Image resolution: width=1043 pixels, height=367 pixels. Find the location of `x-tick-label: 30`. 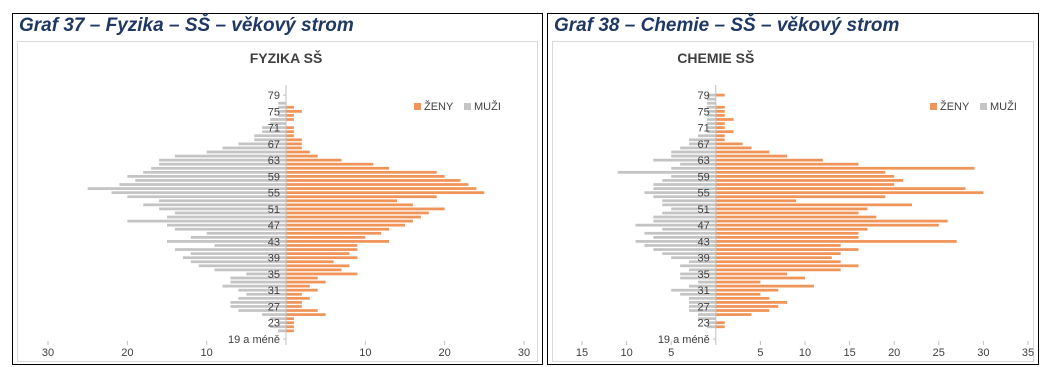

x-tick-label: 30 is located at coordinates (524, 353).